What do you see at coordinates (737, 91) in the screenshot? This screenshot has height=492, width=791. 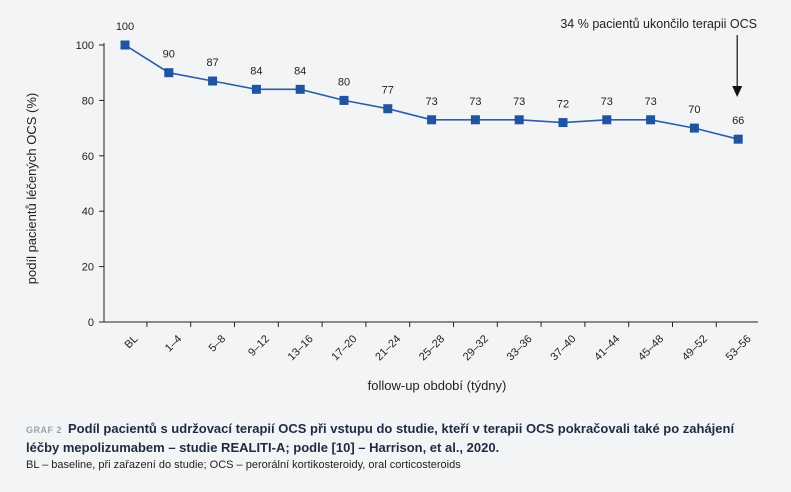 I see `annotation-arrowhead` at bounding box center [737, 91].